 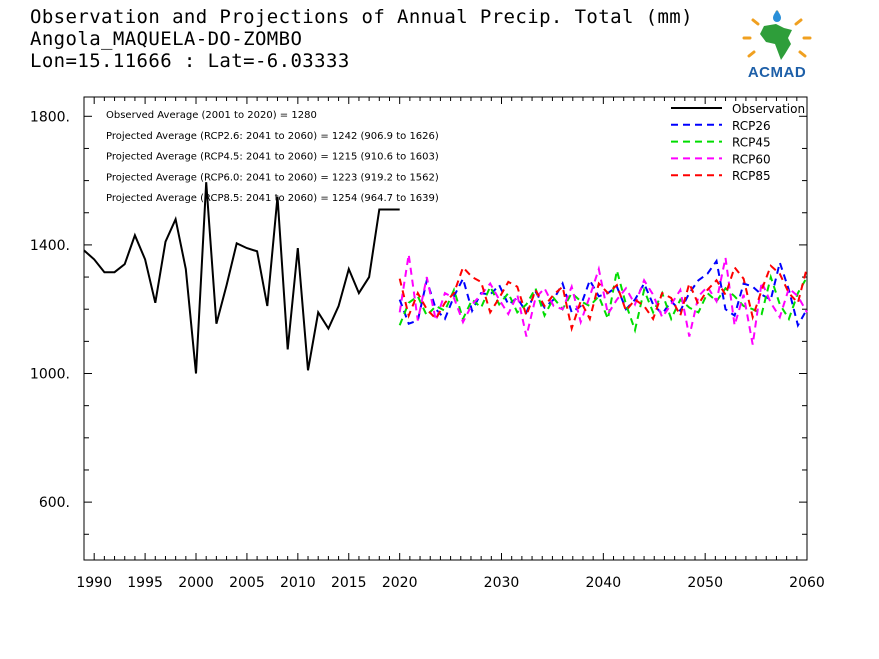 I want to click on x-tick-label: 2015, so click(x=349, y=583).